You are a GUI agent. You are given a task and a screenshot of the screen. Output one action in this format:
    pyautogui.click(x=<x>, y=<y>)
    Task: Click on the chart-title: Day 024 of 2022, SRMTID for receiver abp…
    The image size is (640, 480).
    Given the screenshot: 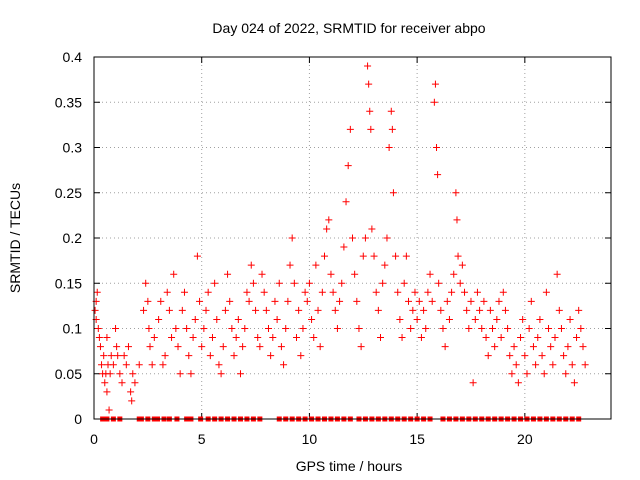 What is the action you would take?
    pyautogui.click(x=348, y=28)
    